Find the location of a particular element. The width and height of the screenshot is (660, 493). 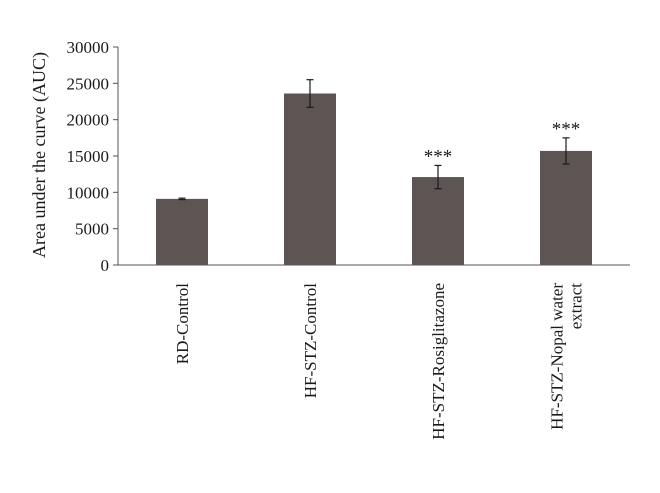

y-tick-label: 20000 is located at coordinates (88, 120).